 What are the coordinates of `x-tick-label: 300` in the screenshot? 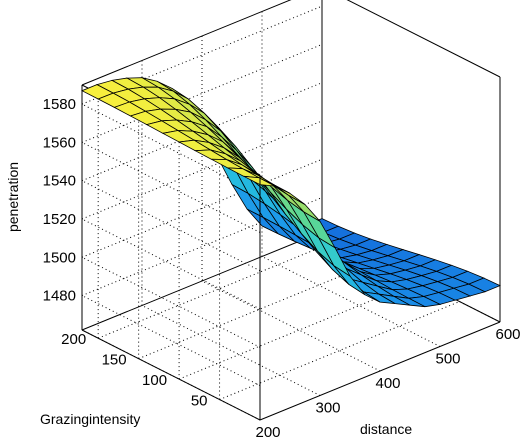 It's located at (327, 408).